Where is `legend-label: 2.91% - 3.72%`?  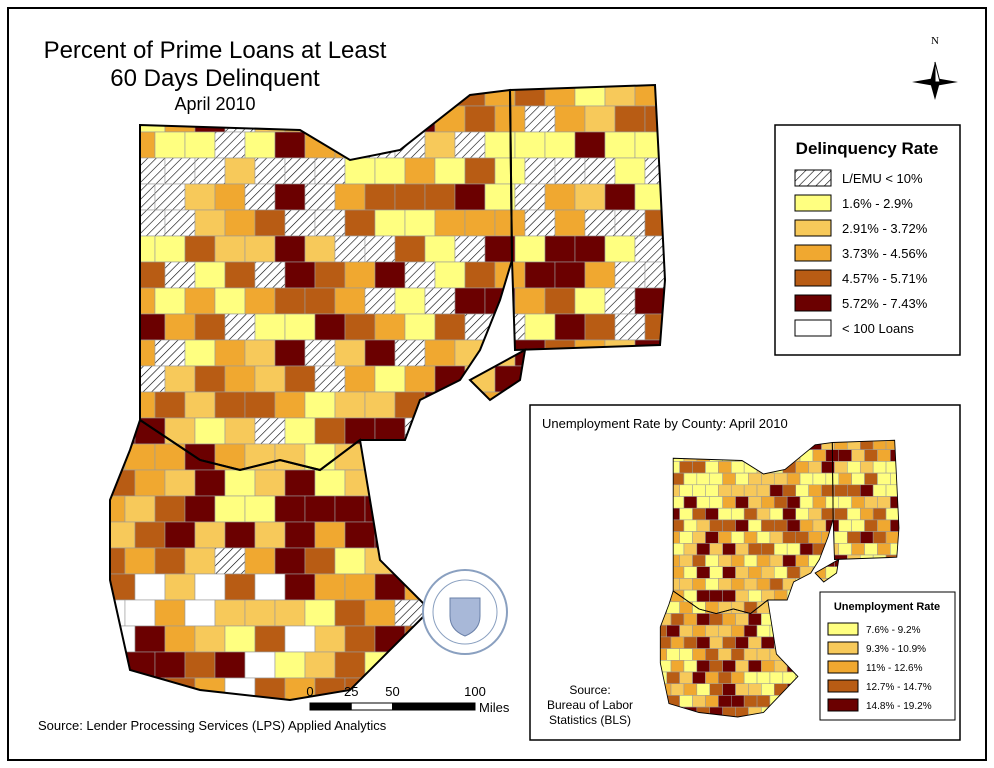 legend-label: 2.91% - 3.72% is located at coordinates (885, 228).